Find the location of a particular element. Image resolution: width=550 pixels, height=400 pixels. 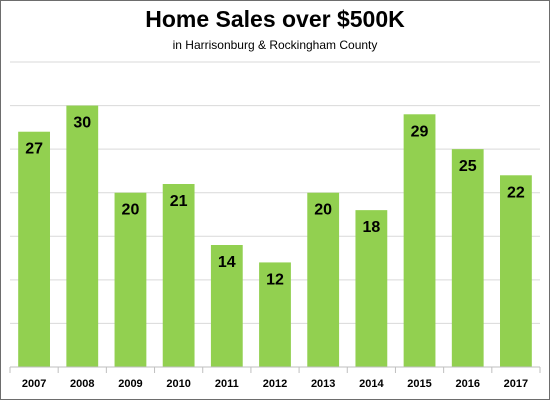

x-tick-label-2009: 2009 is located at coordinates (130, 384).